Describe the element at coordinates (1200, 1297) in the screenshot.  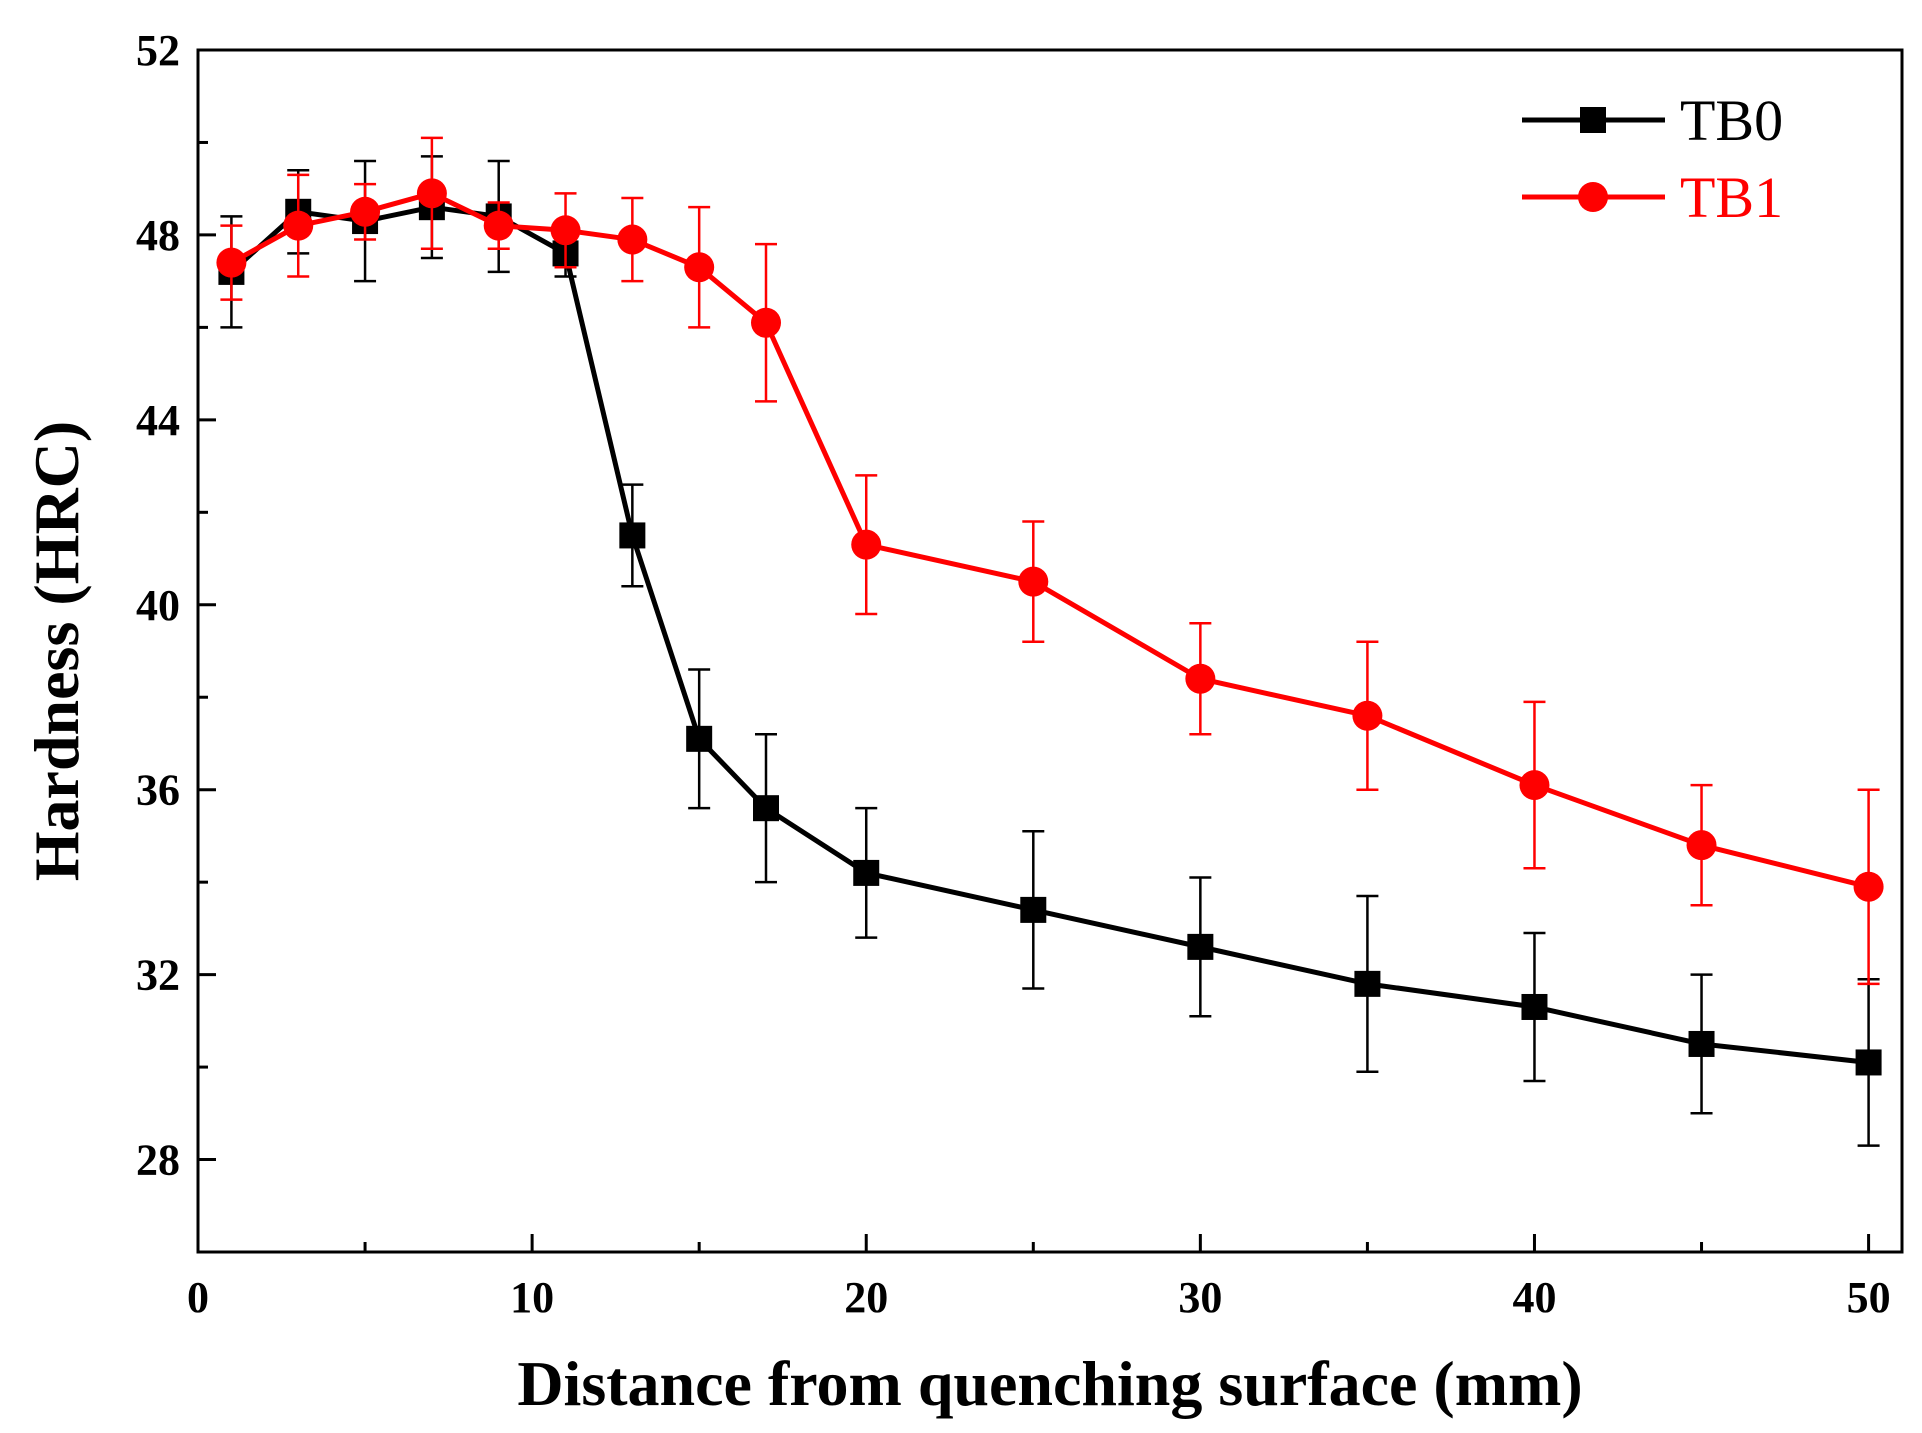
I see `x-tick-label: 30` at that location.